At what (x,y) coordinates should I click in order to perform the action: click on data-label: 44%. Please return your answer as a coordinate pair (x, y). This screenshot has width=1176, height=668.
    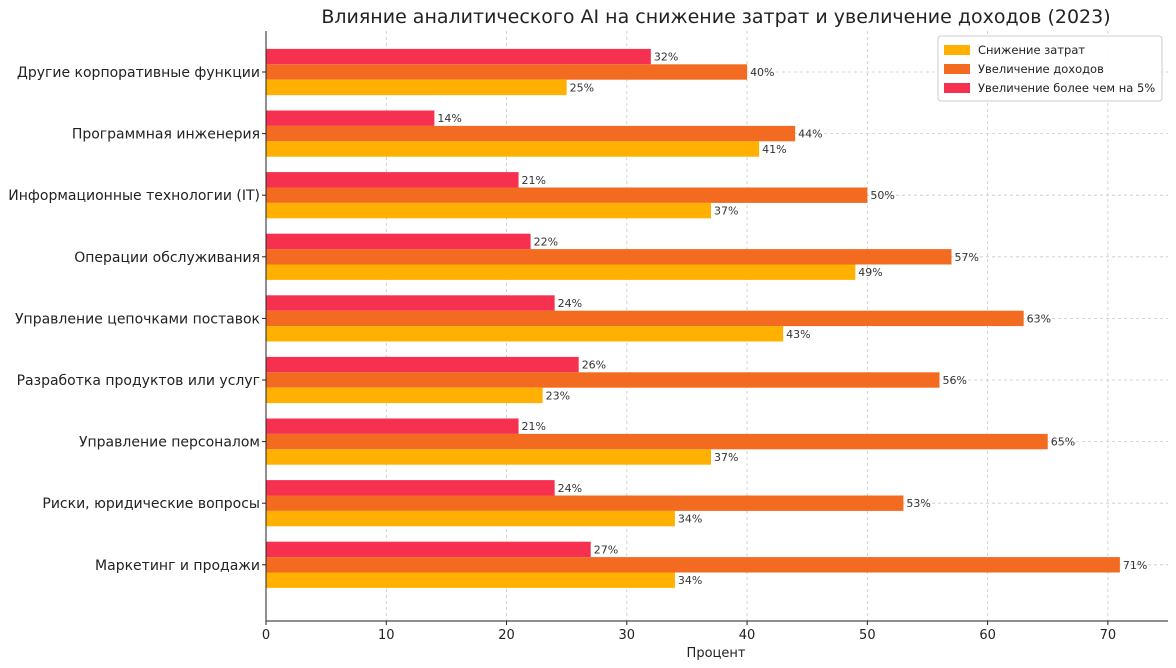
    Looking at the image, I should click on (810, 134).